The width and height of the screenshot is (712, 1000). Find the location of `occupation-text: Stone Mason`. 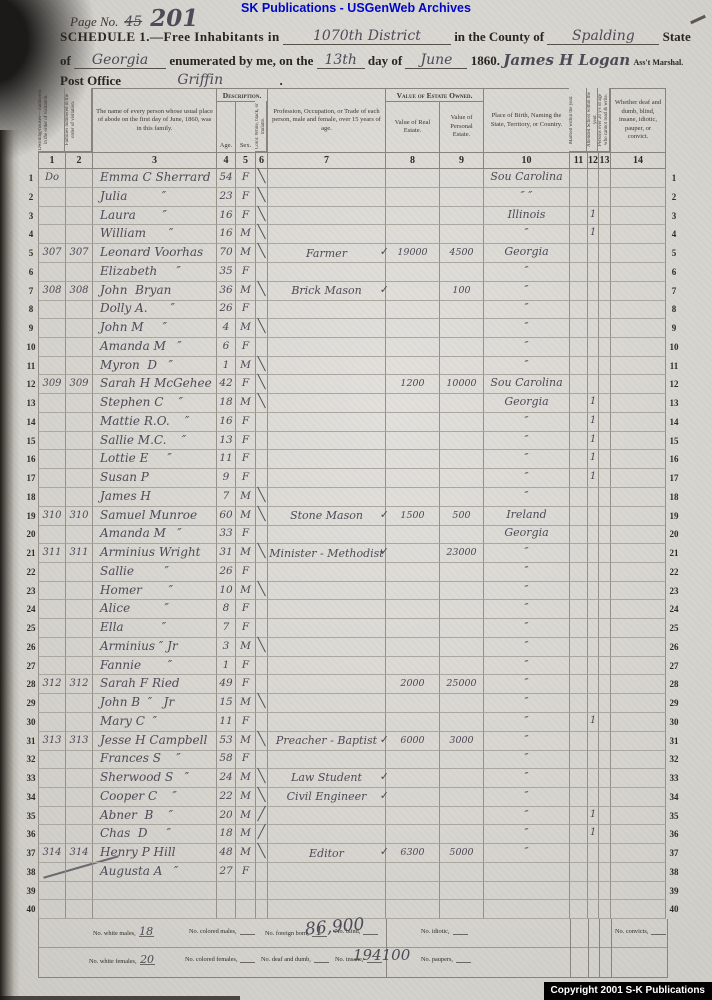

occupation-text: Stone Mason is located at coordinates (326, 515).